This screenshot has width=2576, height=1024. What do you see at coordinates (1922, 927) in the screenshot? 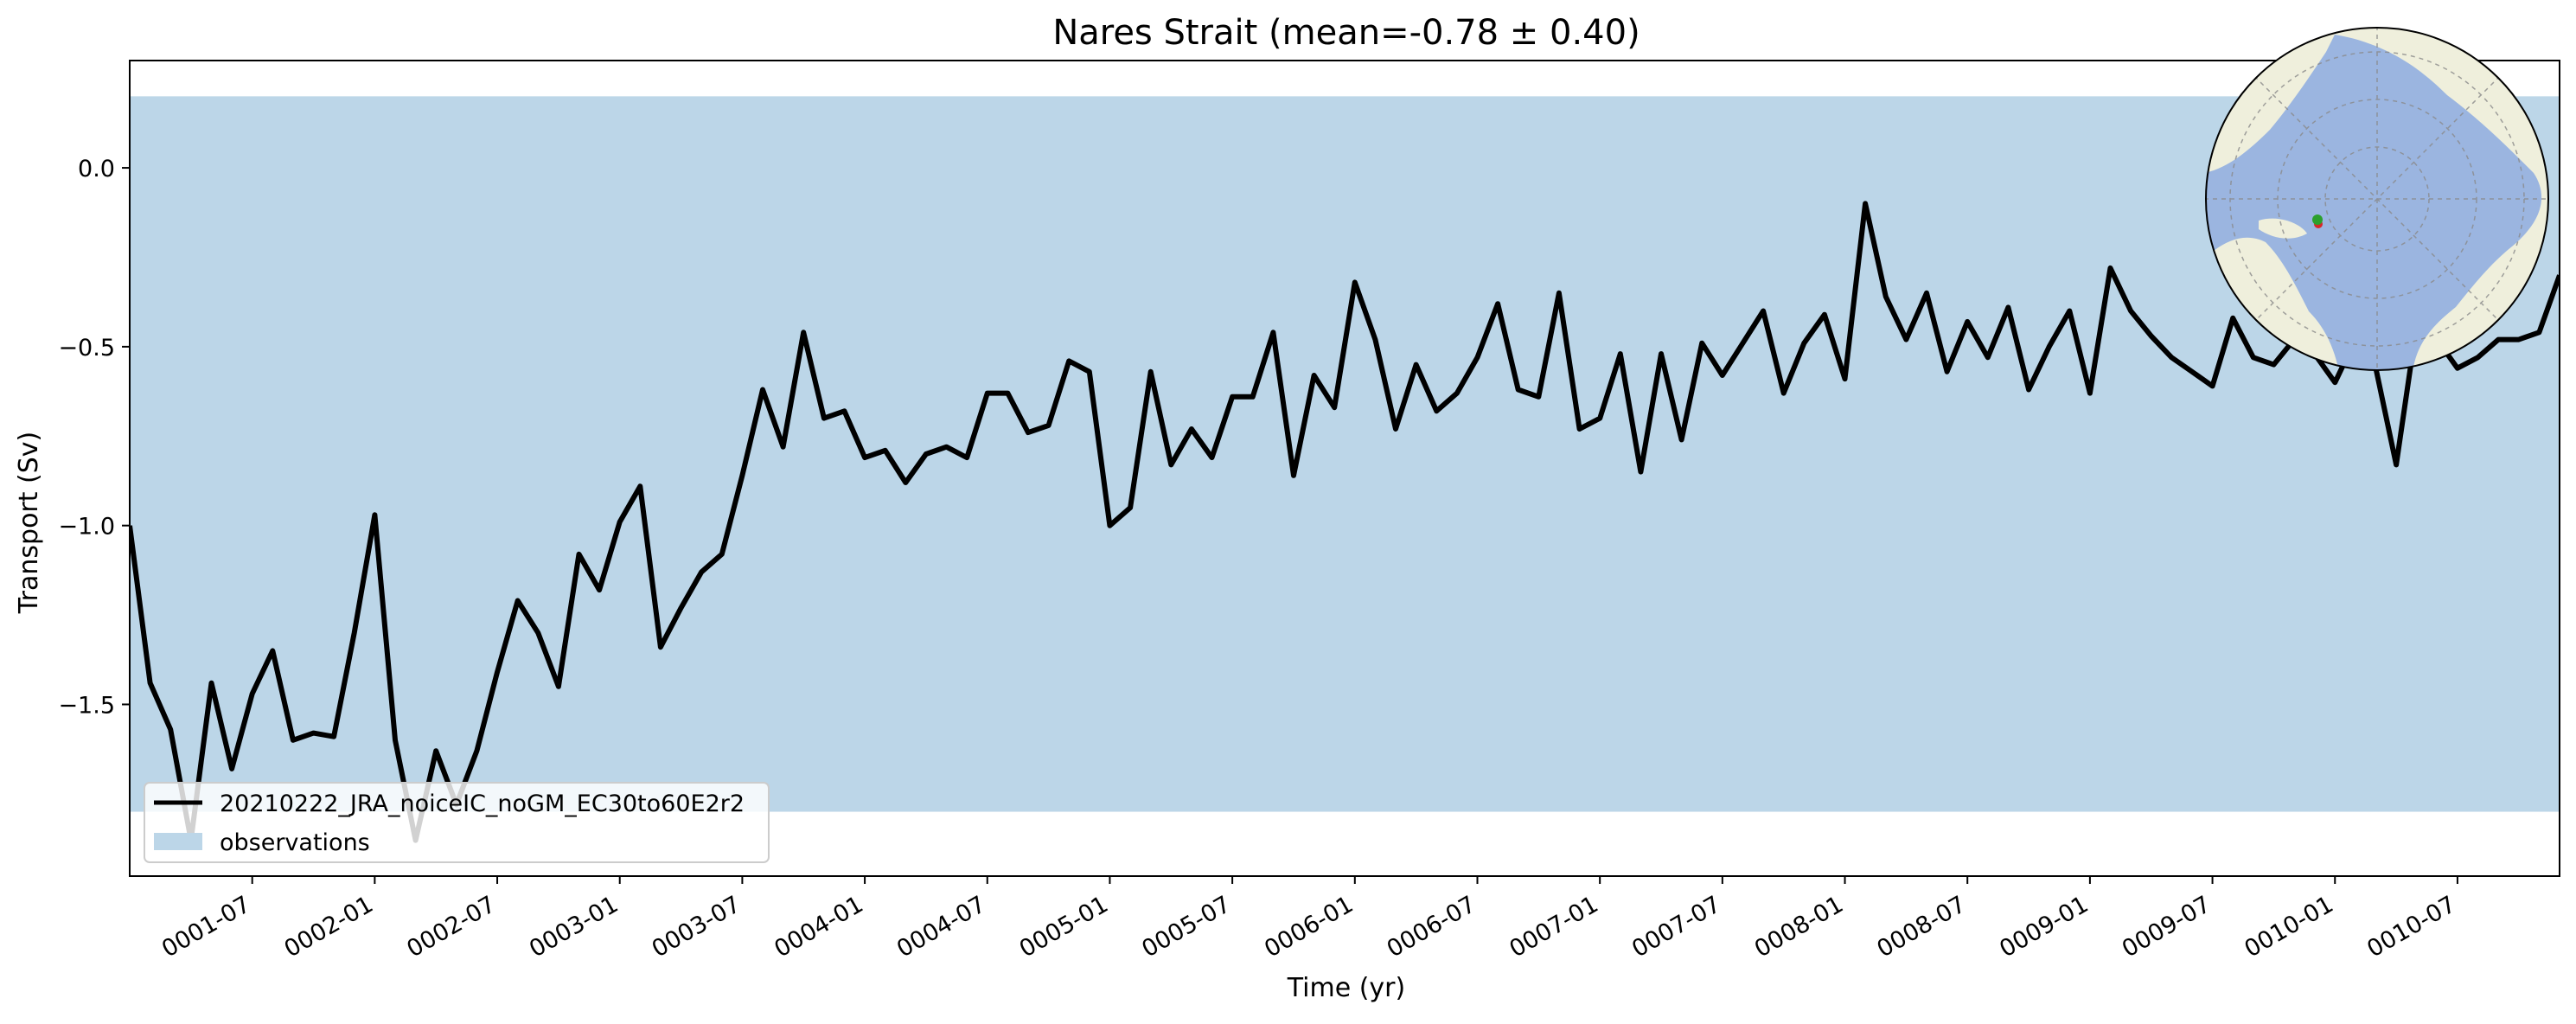
I see `x-tick-label: 0008-07` at bounding box center [1922, 927].